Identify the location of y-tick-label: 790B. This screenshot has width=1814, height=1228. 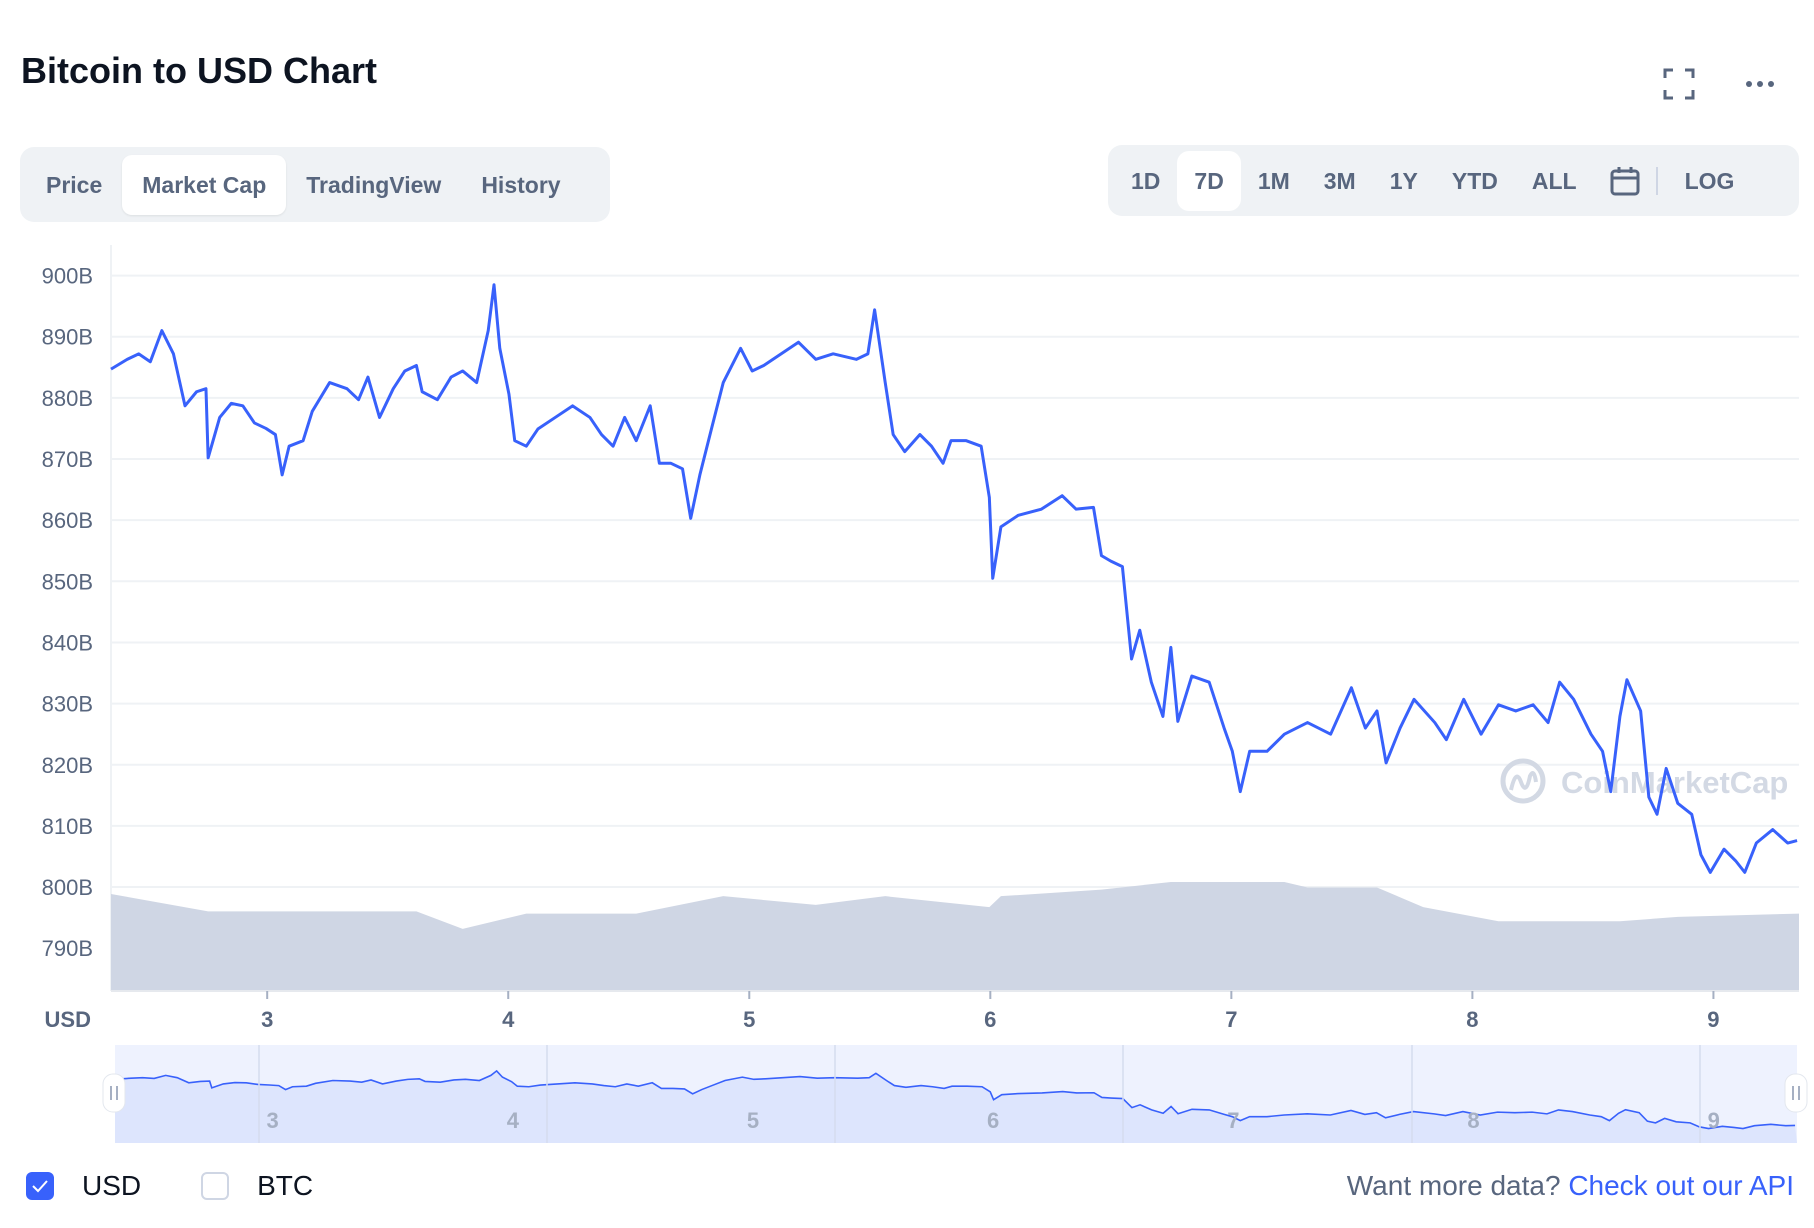
(67, 948).